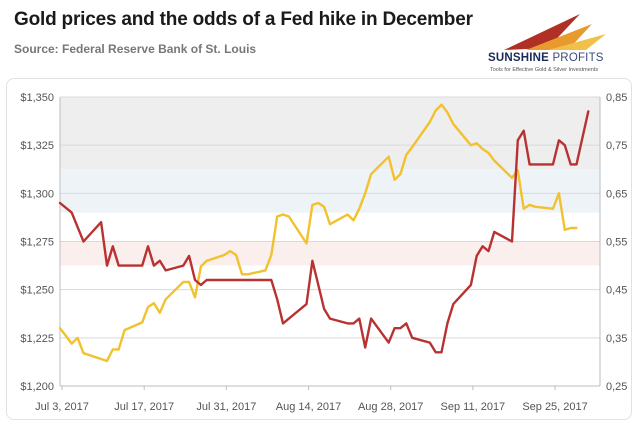 This screenshot has height=428, width=640. I want to click on y-left-tick-label: $1,300, so click(37, 194).